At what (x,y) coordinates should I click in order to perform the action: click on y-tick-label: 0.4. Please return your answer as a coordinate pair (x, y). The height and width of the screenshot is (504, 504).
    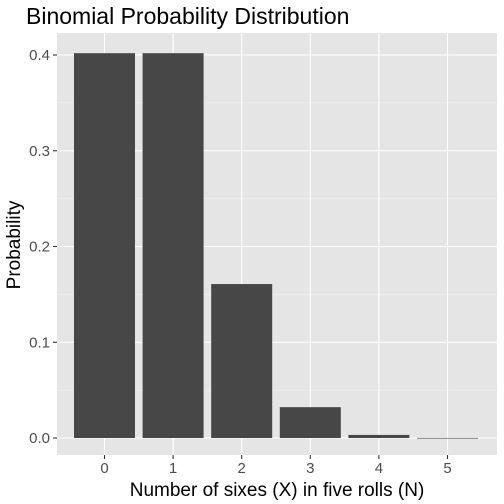
    Looking at the image, I should click on (39, 55).